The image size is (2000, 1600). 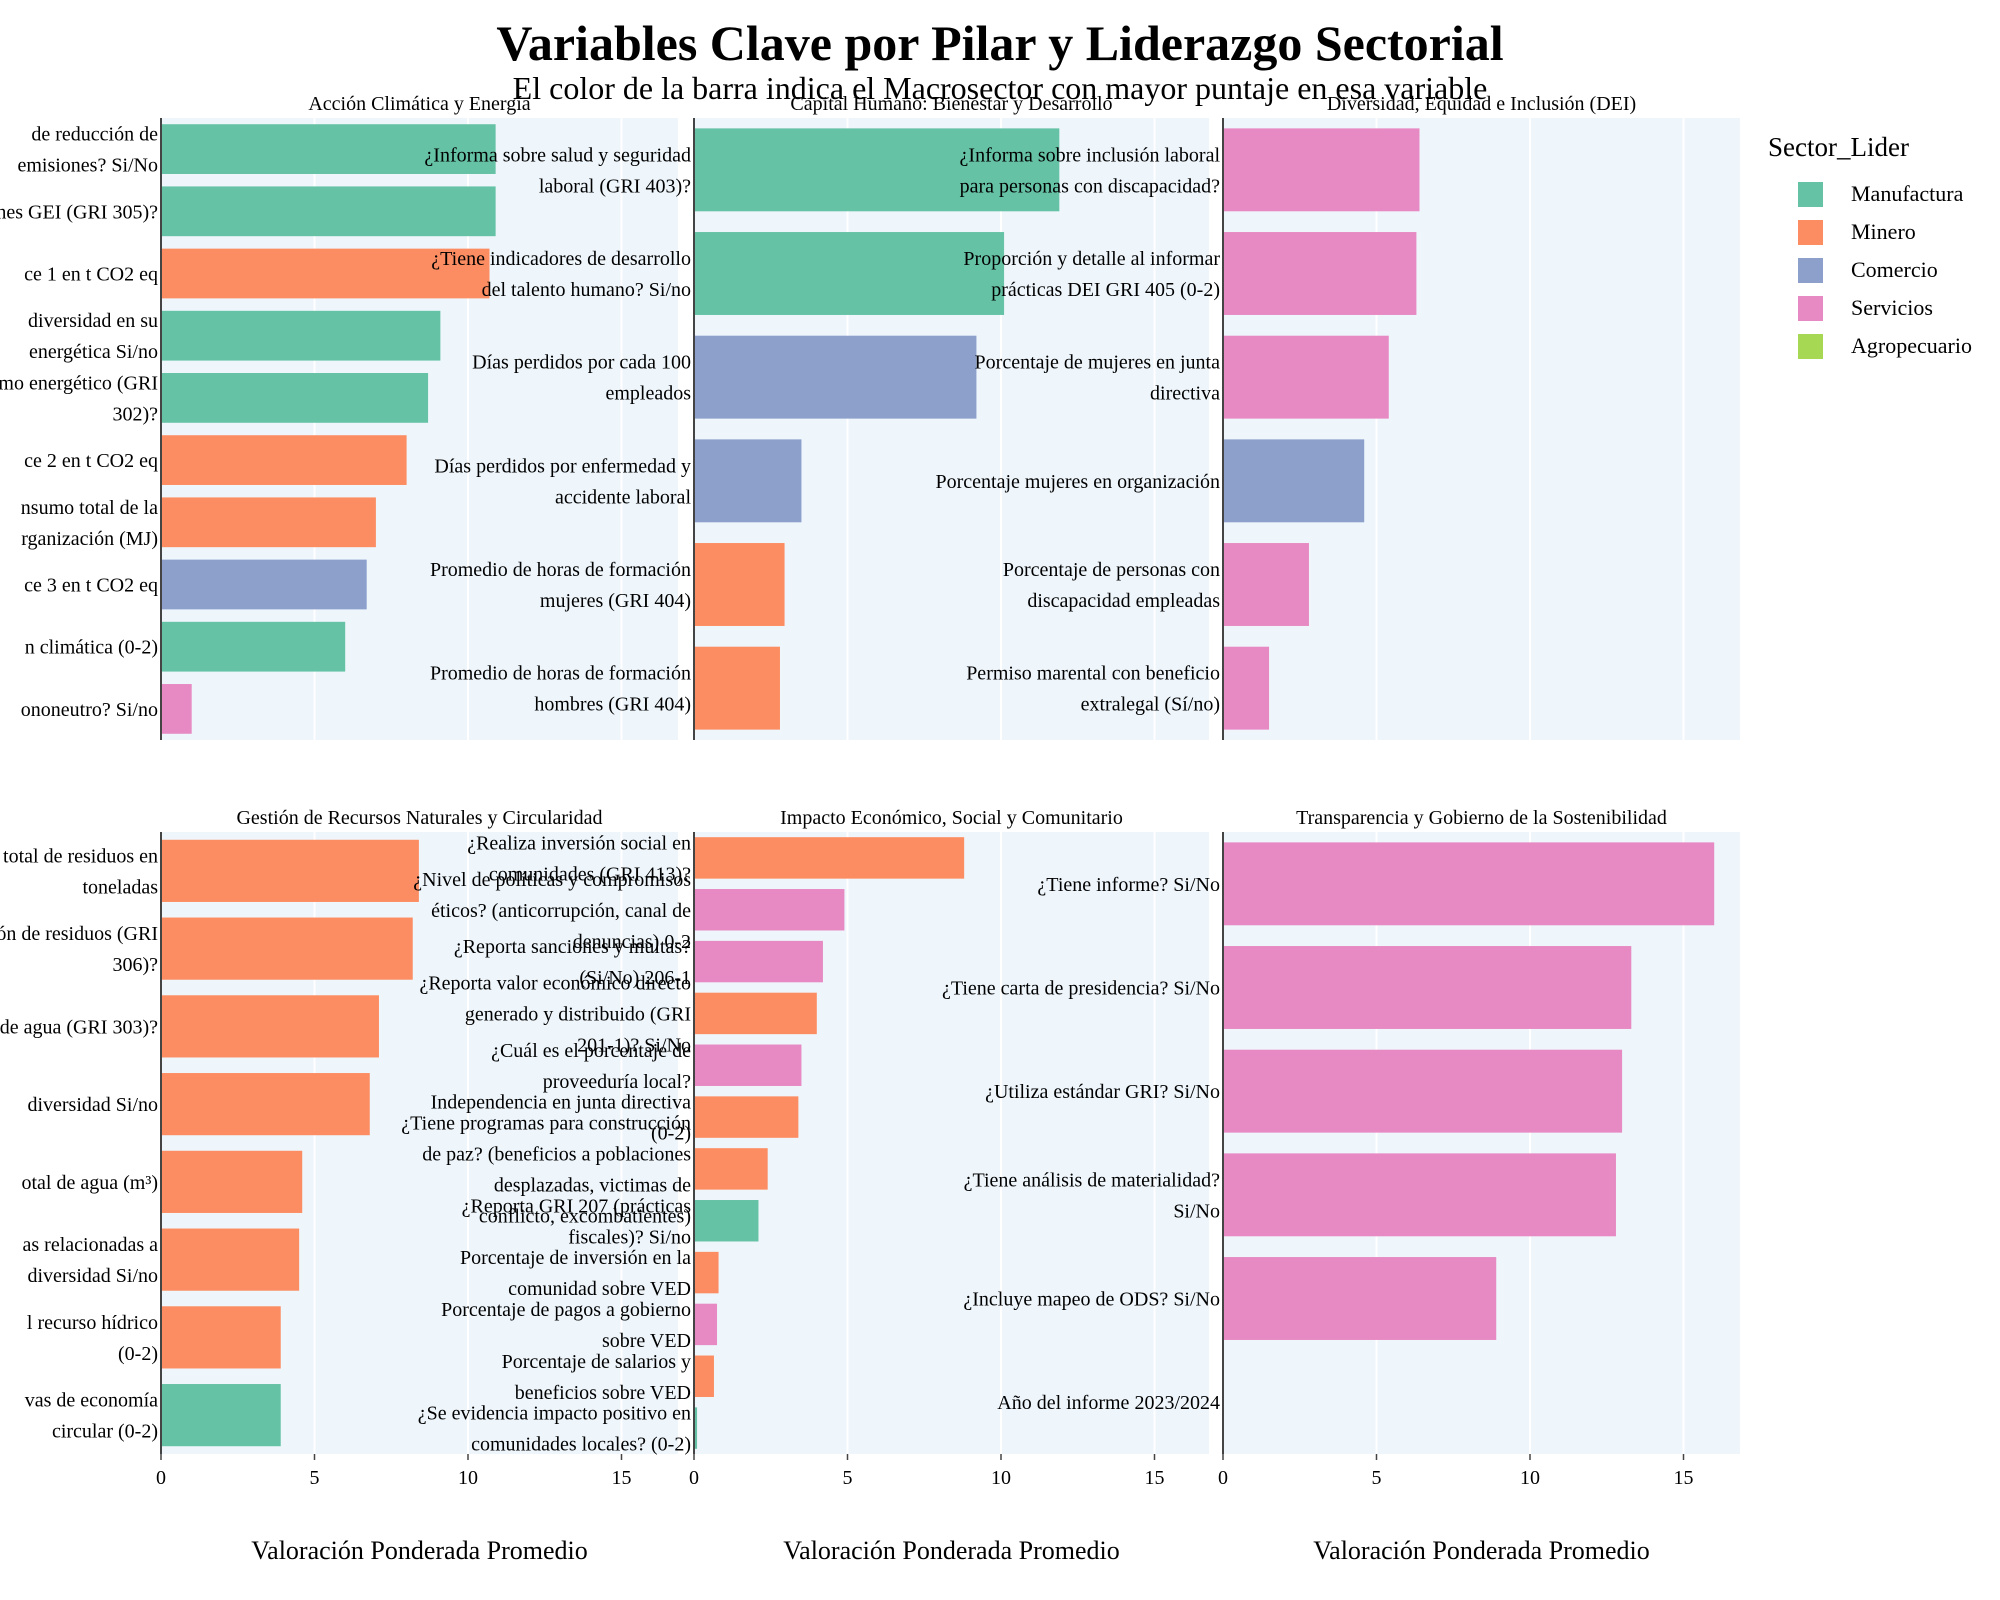 What do you see at coordinates (596, 1362) in the screenshot?
I see `category-label-line: Porcentaje de salarios y` at bounding box center [596, 1362].